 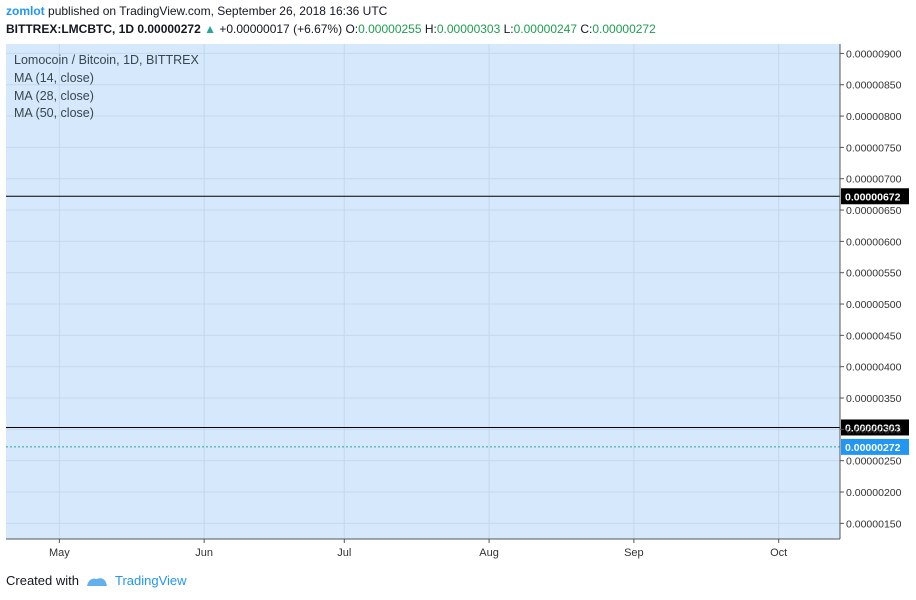 I want to click on up-arrow-icon: ▲, so click(x=210, y=29).